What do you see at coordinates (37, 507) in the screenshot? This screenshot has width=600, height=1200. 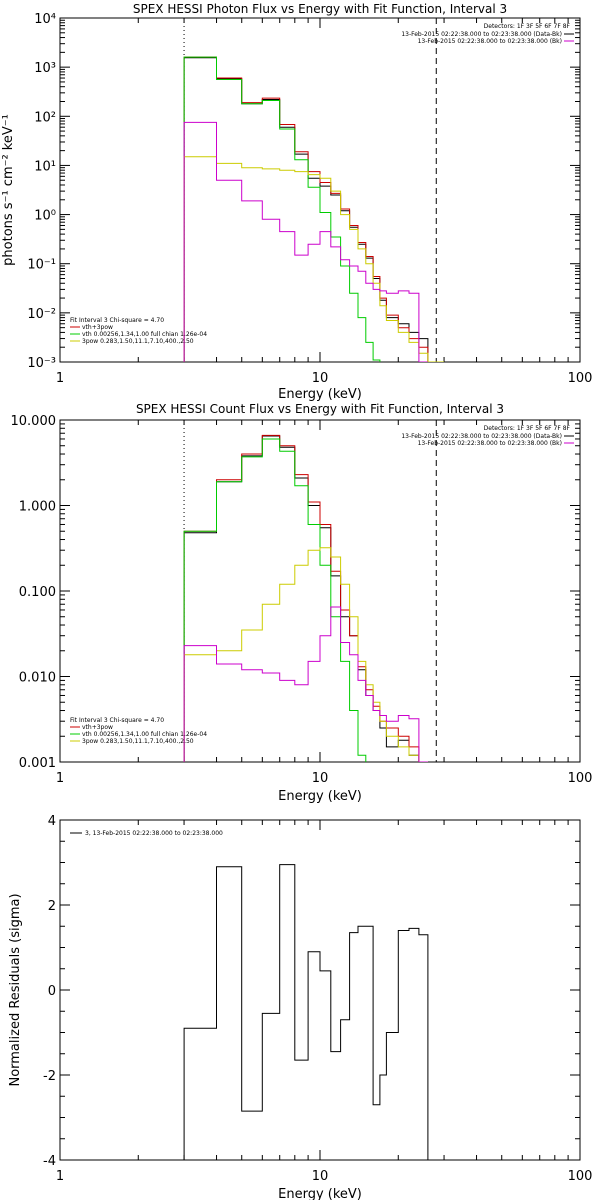 I see `y-tick-label: 1.000` at bounding box center [37, 507].